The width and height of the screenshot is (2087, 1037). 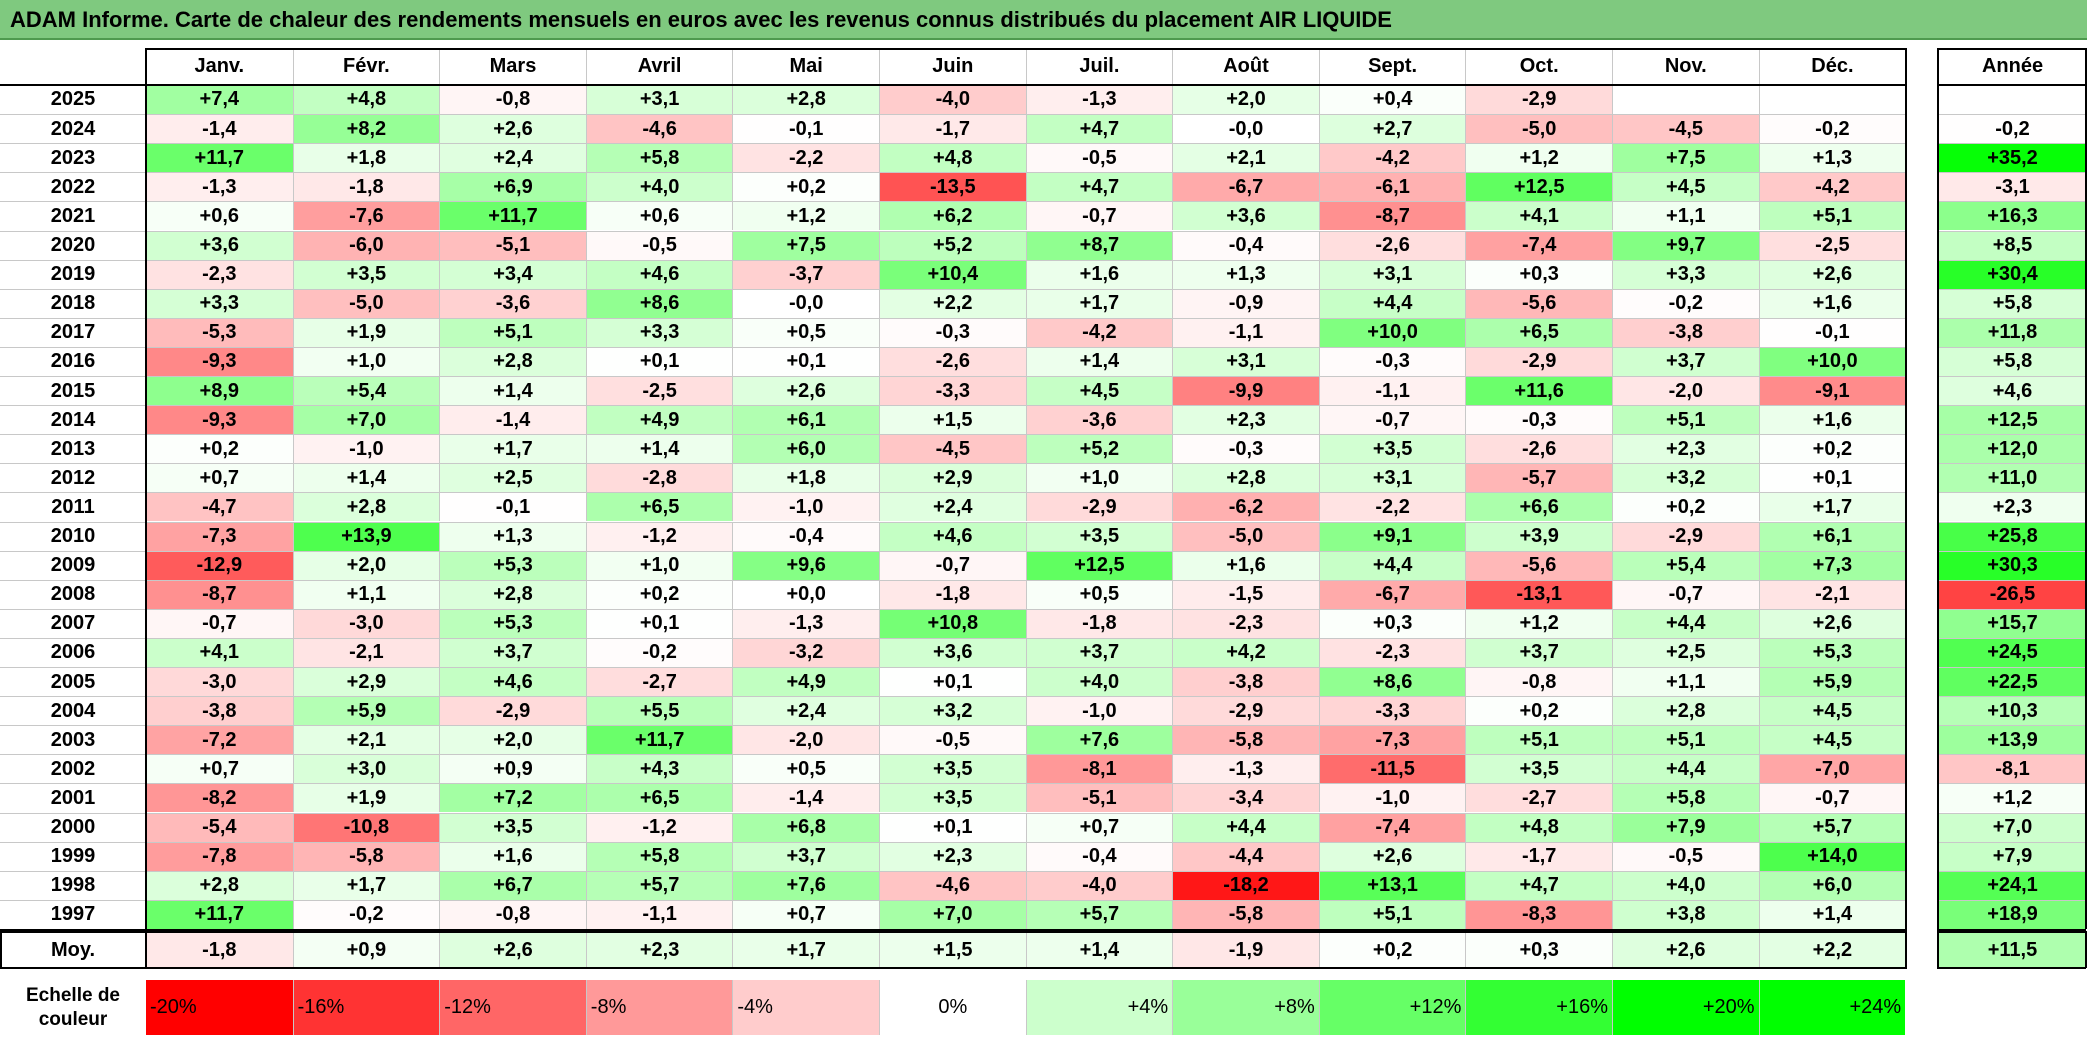 I want to click on heat-cell-1997-3: -0,8, so click(x=512, y=914).